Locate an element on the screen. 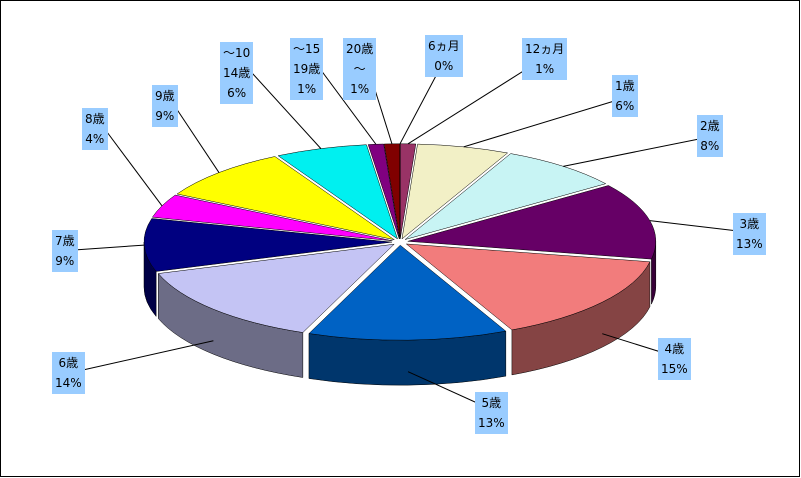  label-category: 5歳 is located at coordinates (491, 403).